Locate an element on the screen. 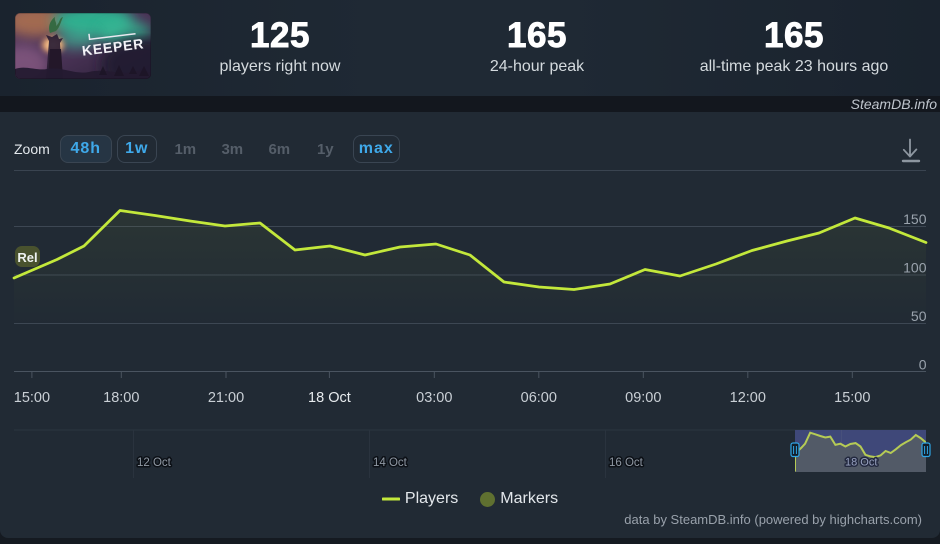 The image size is (940, 544). svg-text: 50 is located at coordinates (919, 316).